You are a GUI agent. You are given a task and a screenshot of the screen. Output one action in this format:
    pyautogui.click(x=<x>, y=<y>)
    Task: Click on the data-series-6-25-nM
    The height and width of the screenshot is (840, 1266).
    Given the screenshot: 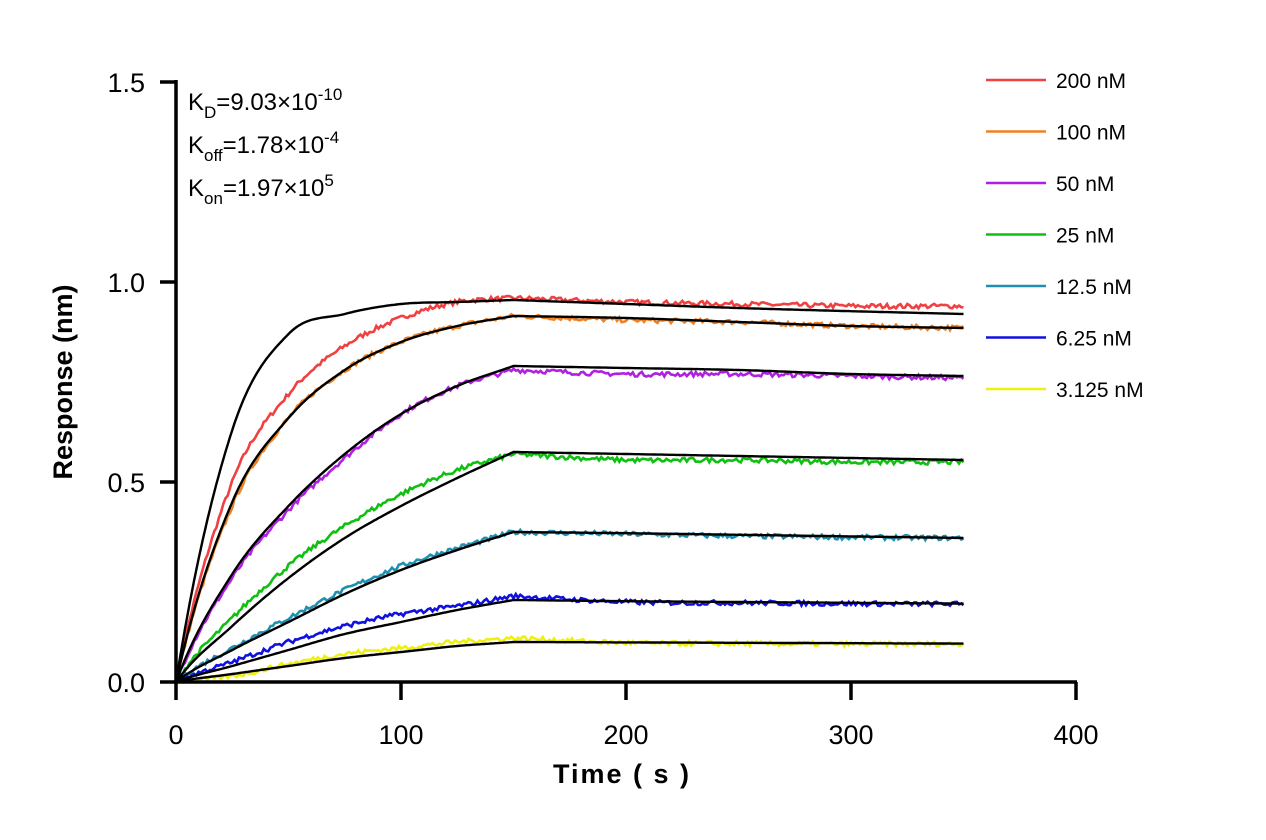 What is the action you would take?
    pyautogui.click(x=570, y=637)
    